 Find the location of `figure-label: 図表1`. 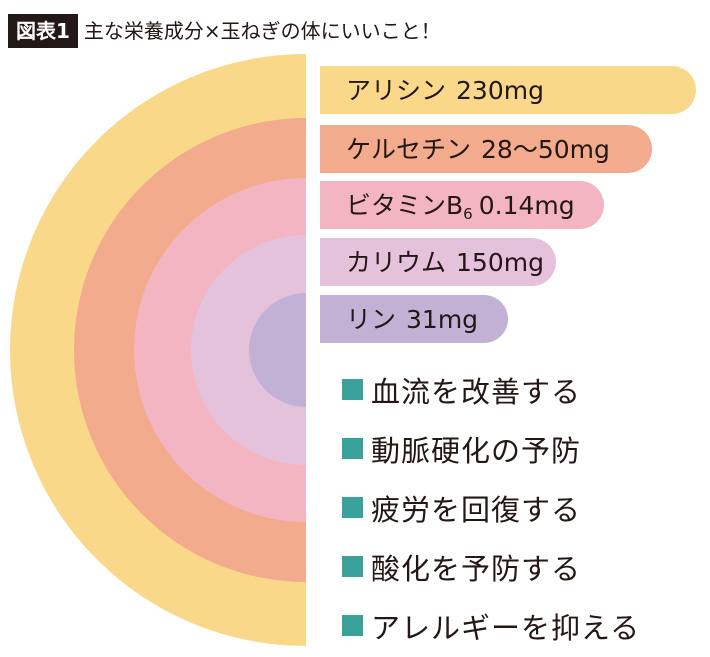

figure-label: 図表1 is located at coordinates (43, 31).